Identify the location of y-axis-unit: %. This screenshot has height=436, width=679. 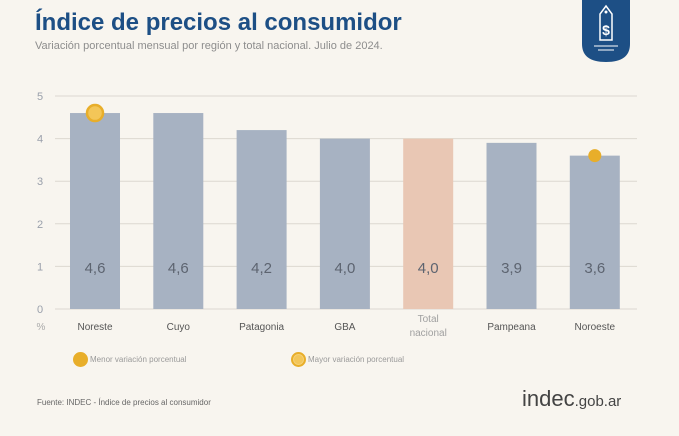
(41, 327).